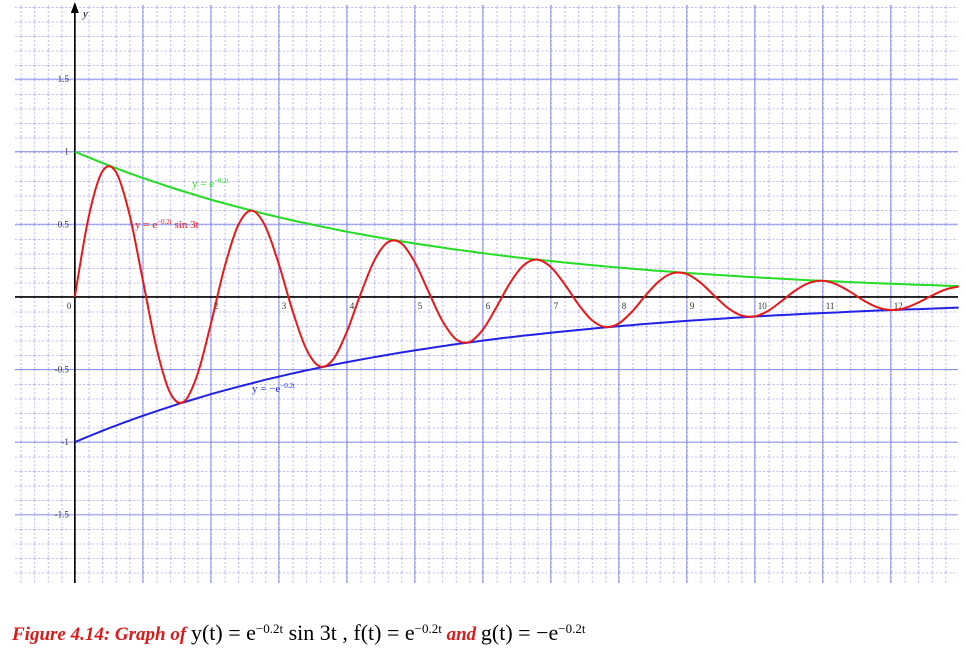  What do you see at coordinates (64, 224) in the screenshot?
I see `y-tick-label: 0.5` at bounding box center [64, 224].